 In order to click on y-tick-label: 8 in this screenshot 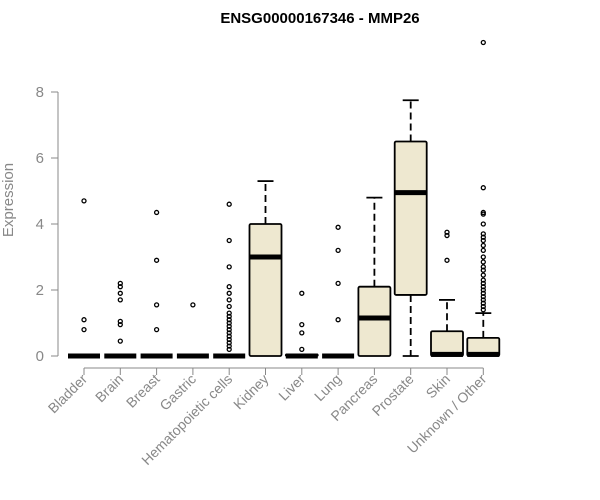, I will do `click(40, 92)`.